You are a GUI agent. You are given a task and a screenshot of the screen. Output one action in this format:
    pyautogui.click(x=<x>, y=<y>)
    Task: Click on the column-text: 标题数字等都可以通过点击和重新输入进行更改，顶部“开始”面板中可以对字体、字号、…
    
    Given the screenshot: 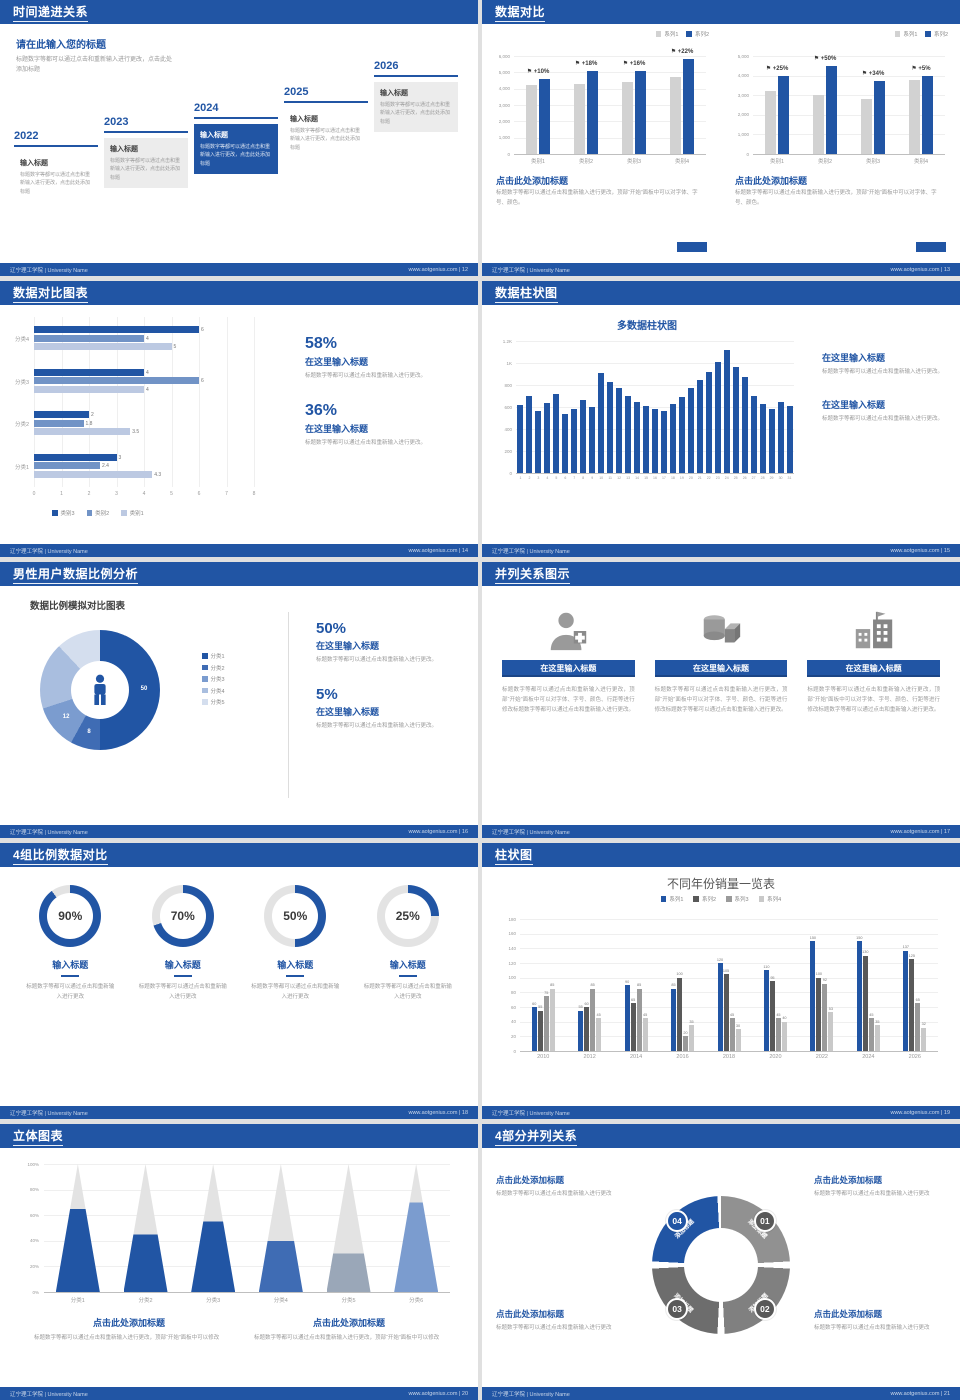 What is the action you would take?
    pyautogui.click(x=568, y=700)
    